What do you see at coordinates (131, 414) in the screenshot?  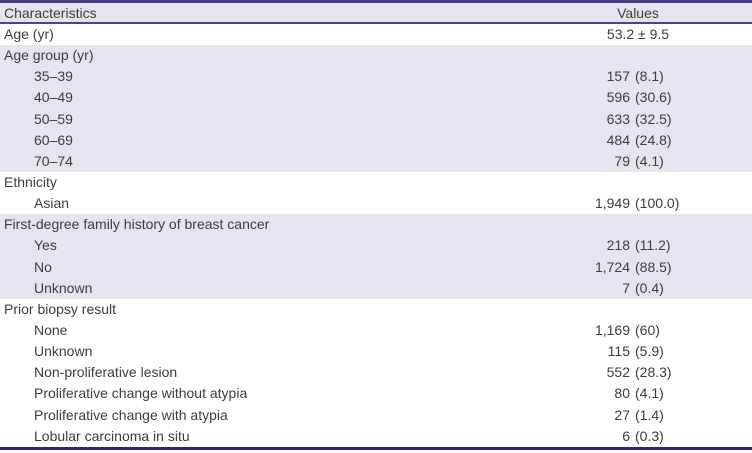 I see `row-label: Proliferative change with atypia` at bounding box center [131, 414].